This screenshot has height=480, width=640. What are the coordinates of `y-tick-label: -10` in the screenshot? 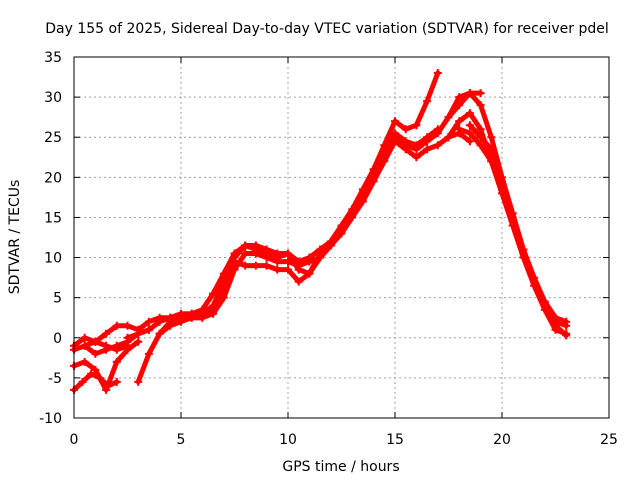 It's located at (50, 419).